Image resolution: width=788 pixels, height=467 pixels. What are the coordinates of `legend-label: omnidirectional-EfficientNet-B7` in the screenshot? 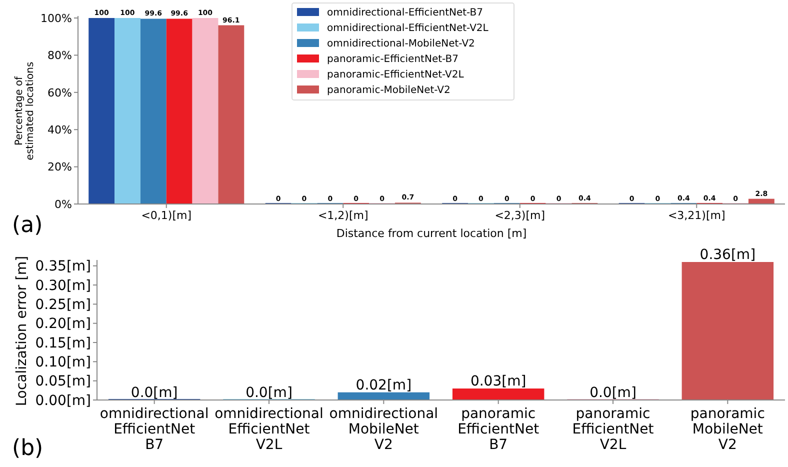 It's located at (405, 13).